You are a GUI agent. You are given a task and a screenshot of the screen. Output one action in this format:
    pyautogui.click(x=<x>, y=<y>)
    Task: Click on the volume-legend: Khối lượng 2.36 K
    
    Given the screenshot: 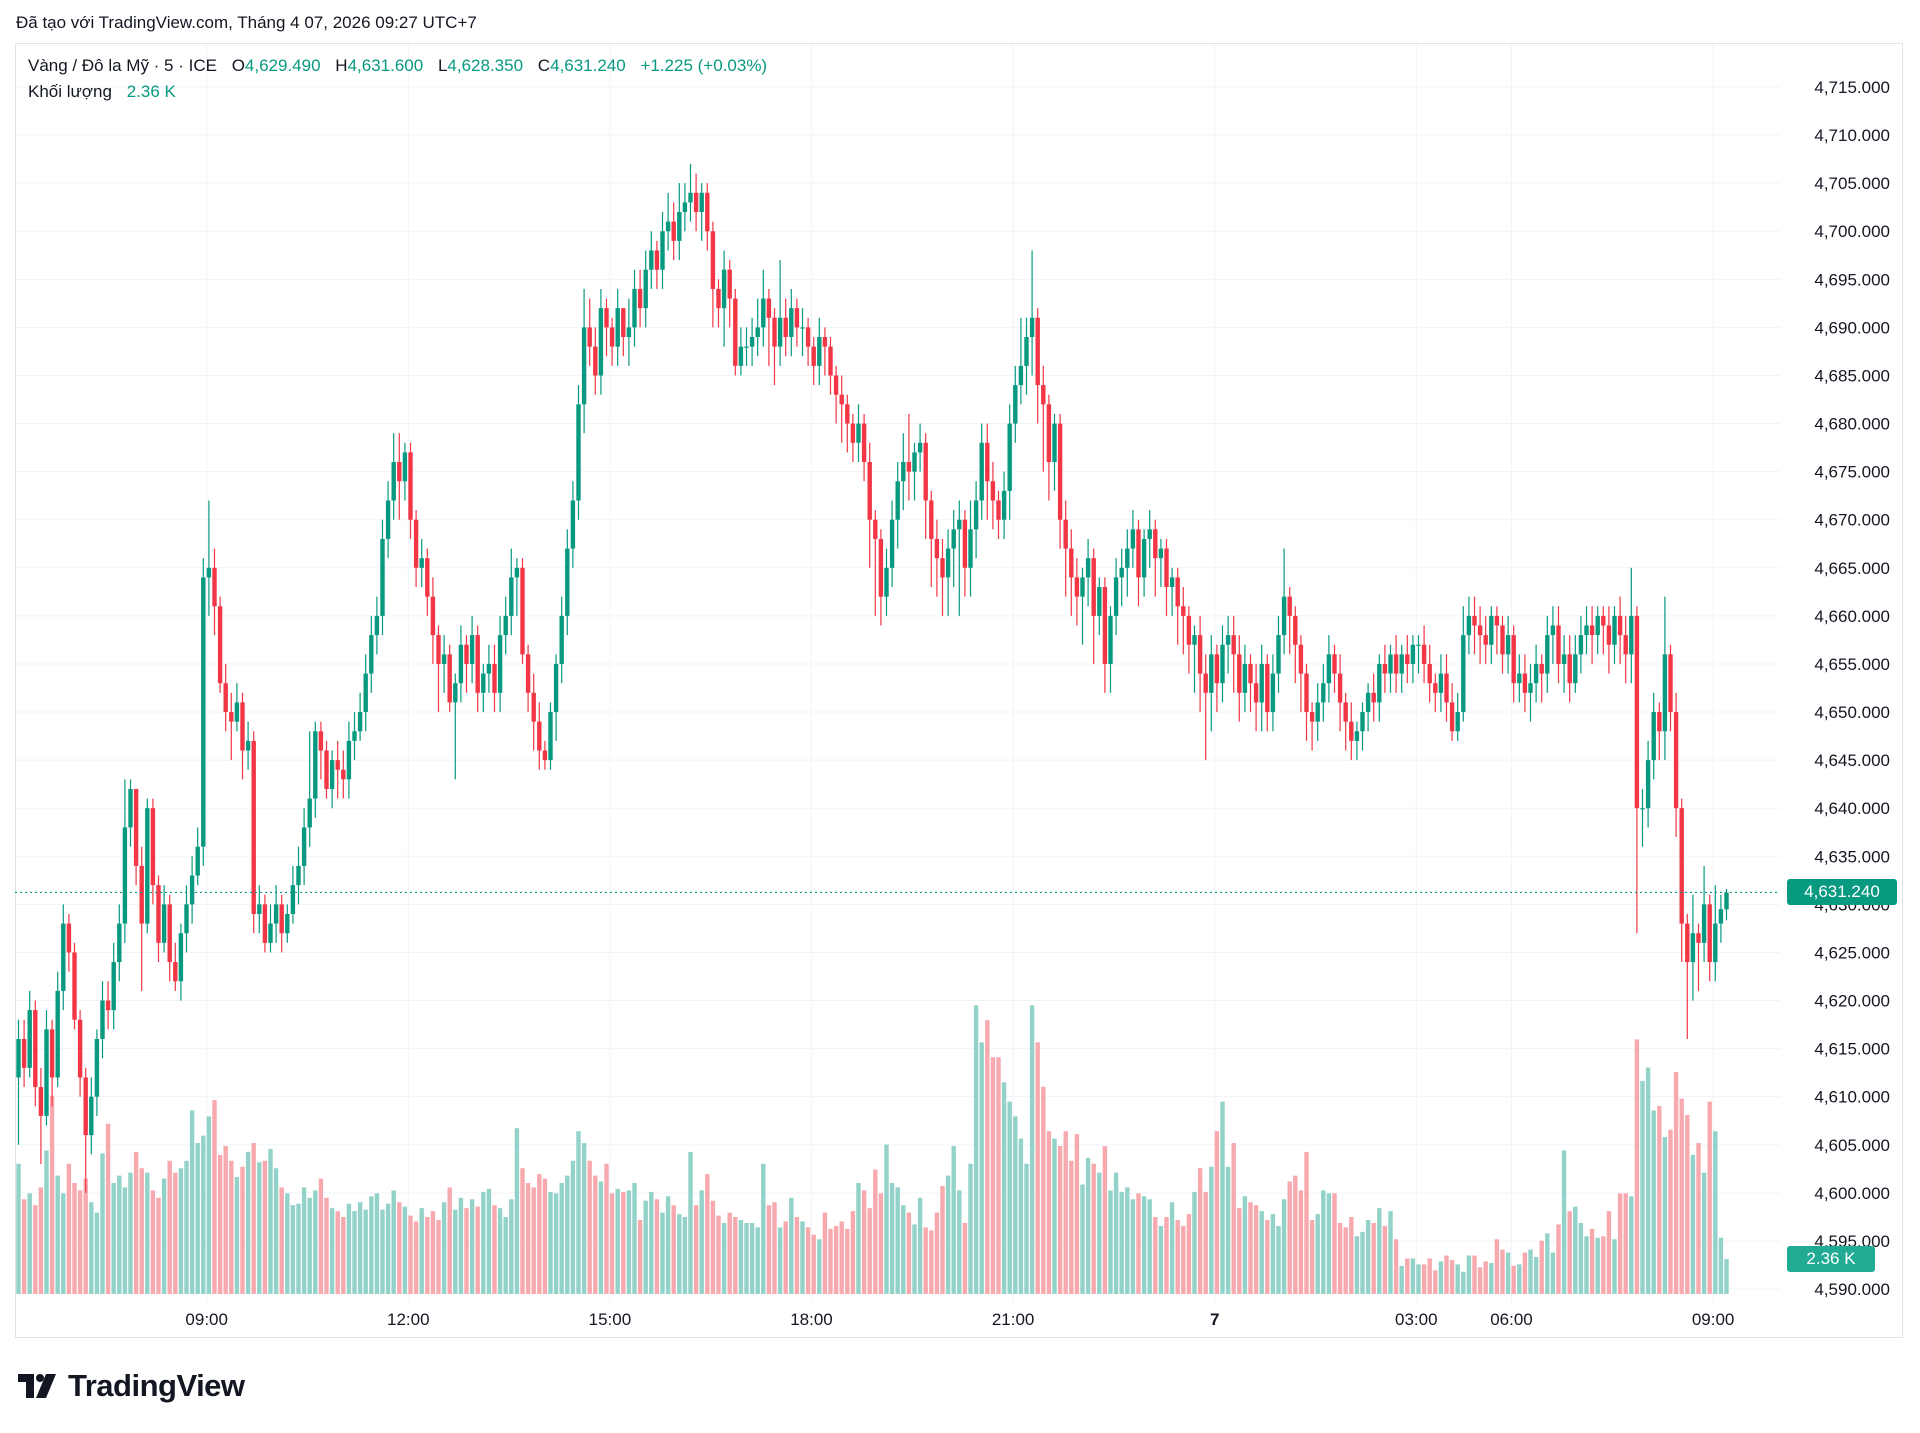 What is the action you would take?
    pyautogui.click(x=102, y=92)
    